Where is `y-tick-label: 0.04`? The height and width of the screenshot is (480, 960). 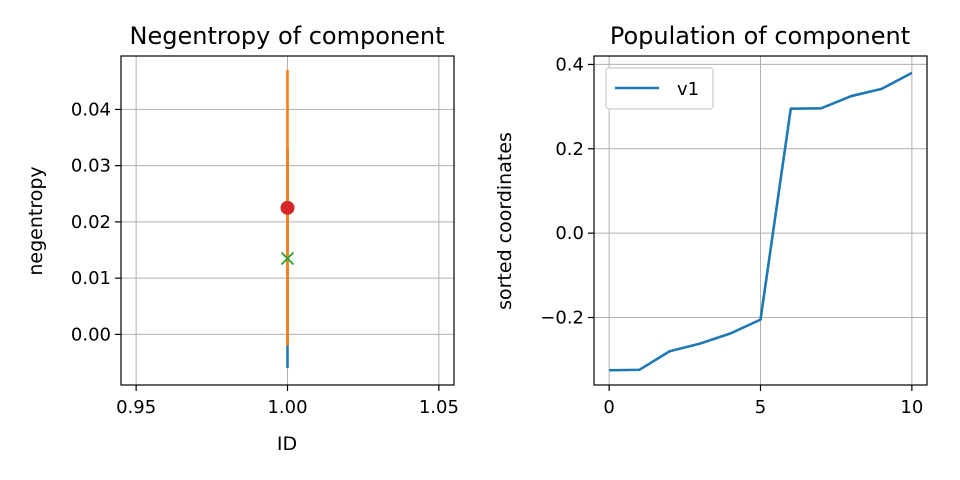
y-tick-label: 0.04 is located at coordinates (91, 109).